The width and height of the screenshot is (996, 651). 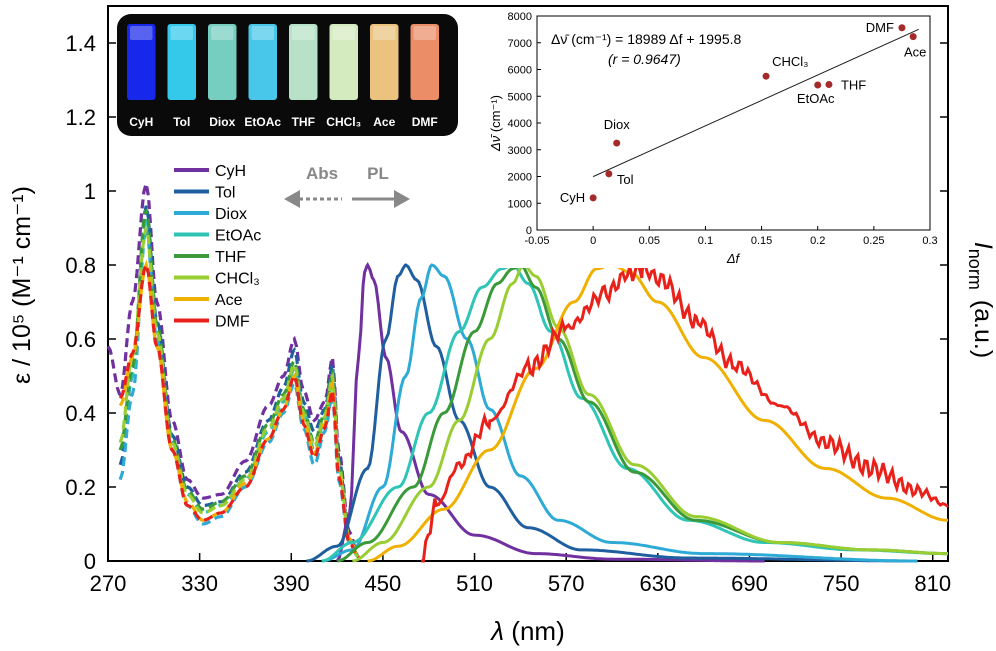 I want to click on y-tick-label: 0.2, so click(x=80, y=487).